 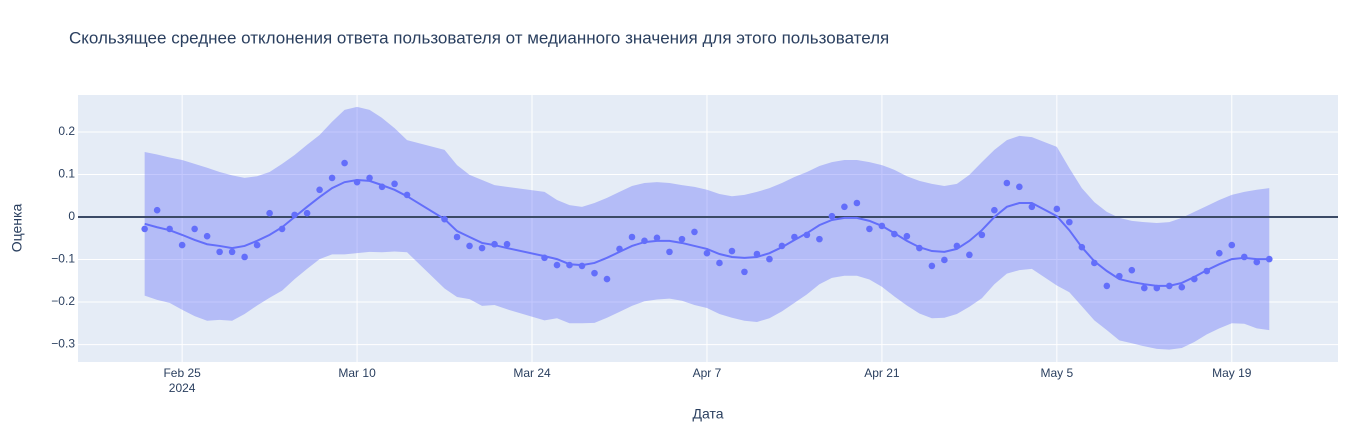 I want to click on x-tick-label: Feb 25, so click(x=182, y=373).